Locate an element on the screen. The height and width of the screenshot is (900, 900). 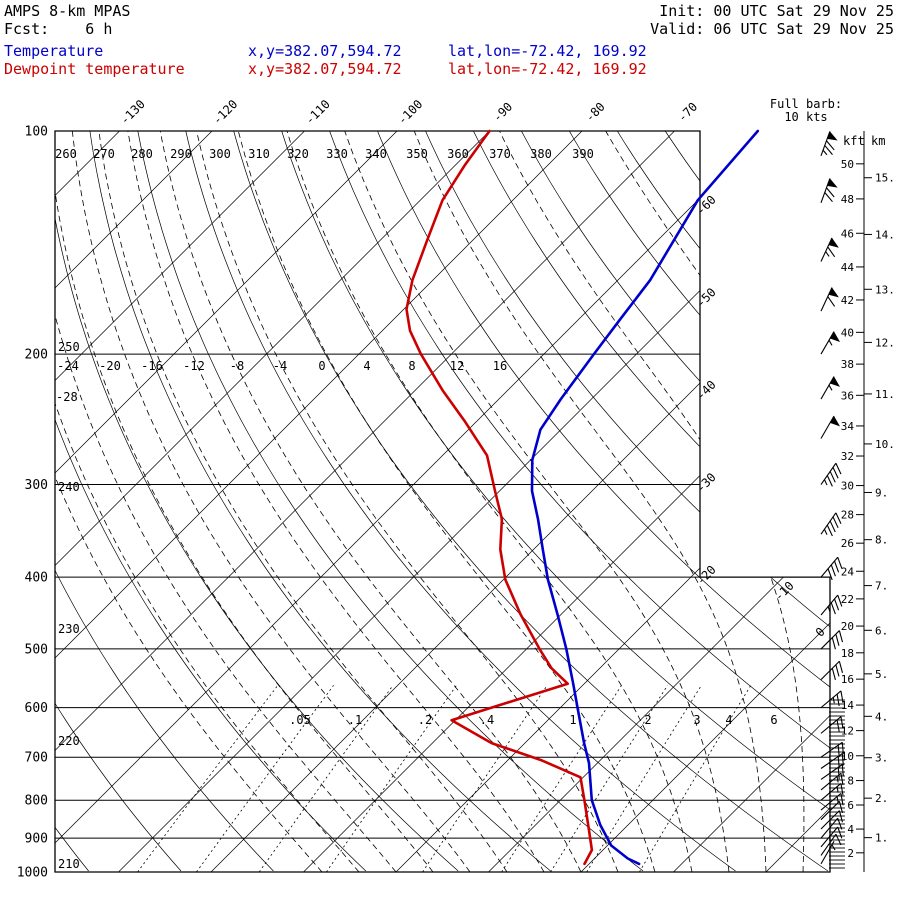
isotherm-right-label: -30 is located at coordinates (706, 482).